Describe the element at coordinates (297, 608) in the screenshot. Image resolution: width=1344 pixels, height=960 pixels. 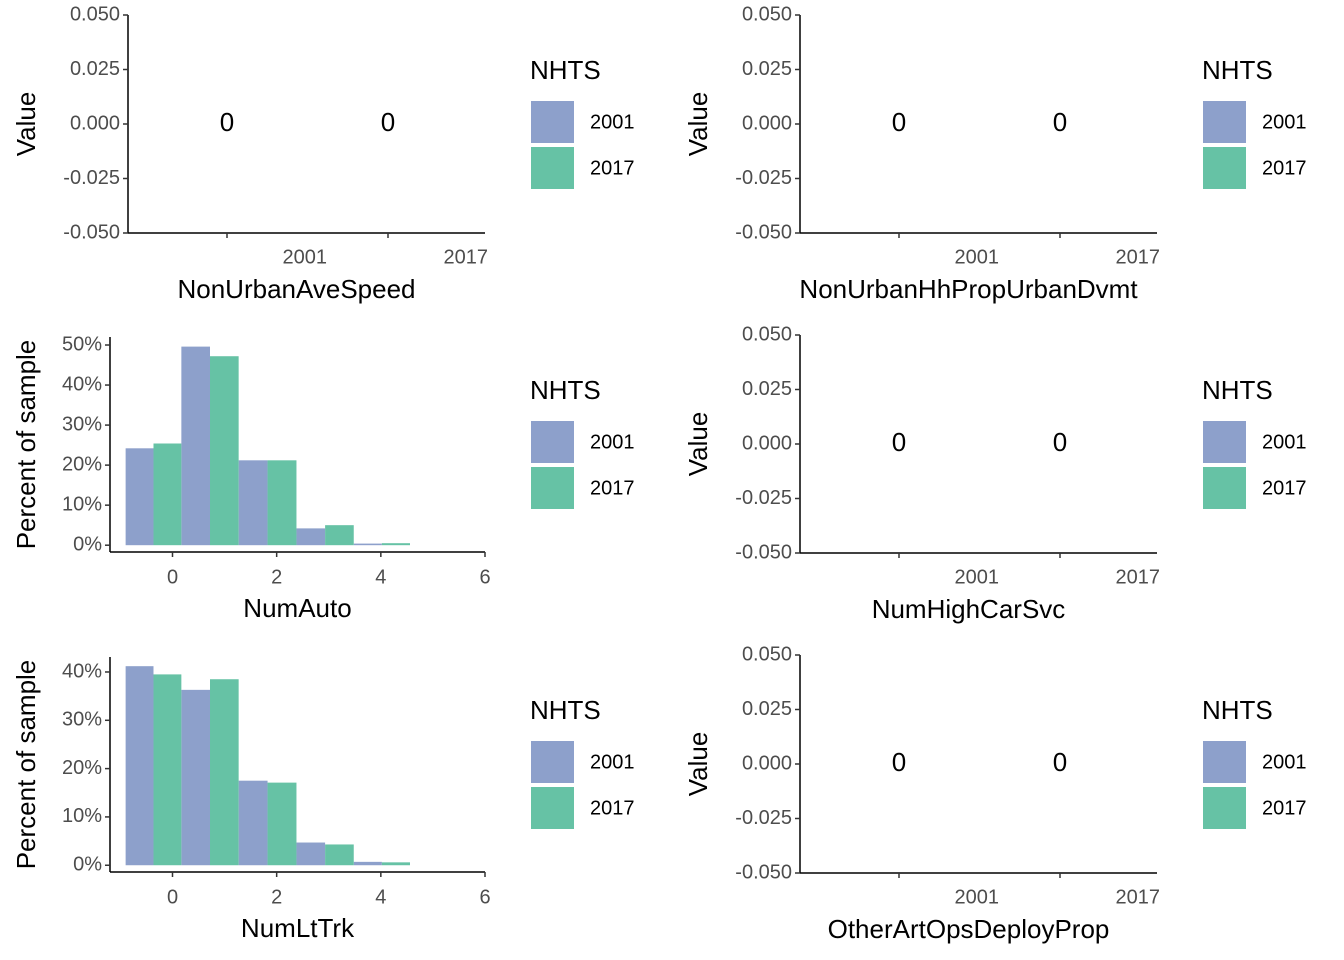
I see `x-axis-title: NumAuto` at that location.